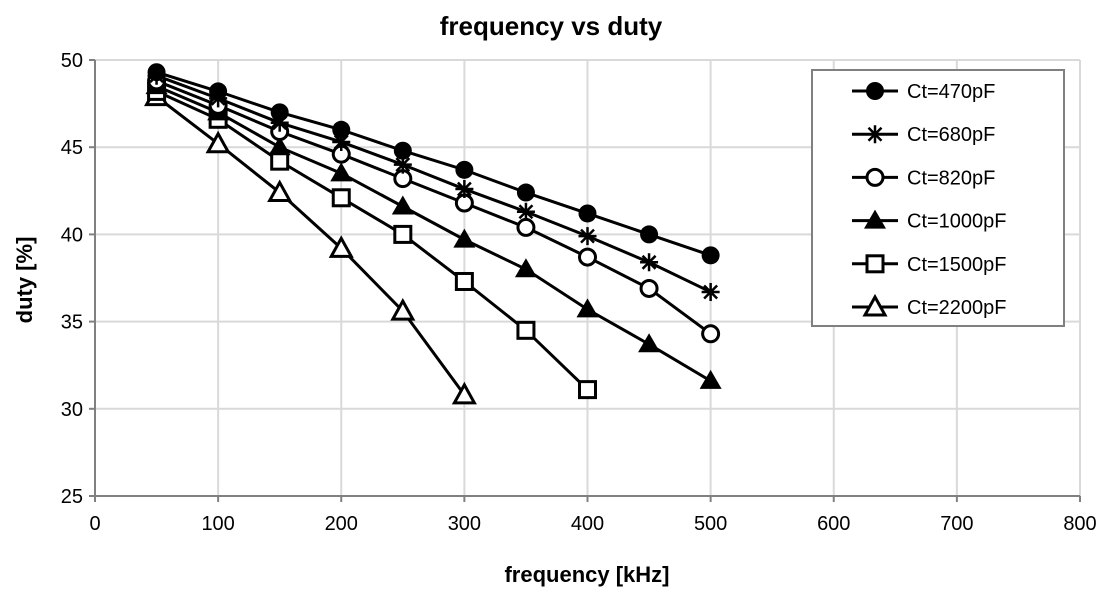  I want to click on y-tick-label: 40, so click(72, 235).